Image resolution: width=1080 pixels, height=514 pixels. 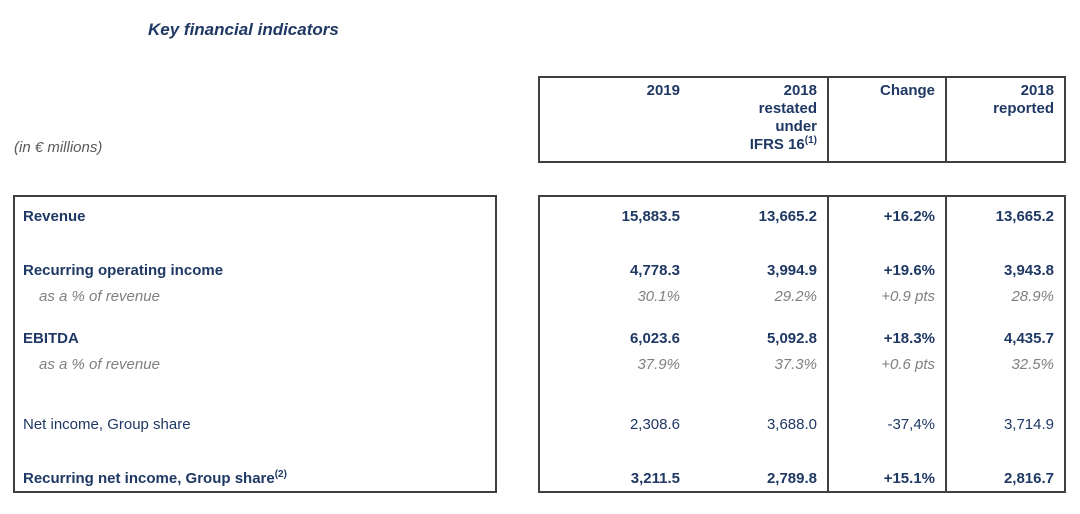 I want to click on cell-2019: 6,023.6, so click(x=654, y=338).